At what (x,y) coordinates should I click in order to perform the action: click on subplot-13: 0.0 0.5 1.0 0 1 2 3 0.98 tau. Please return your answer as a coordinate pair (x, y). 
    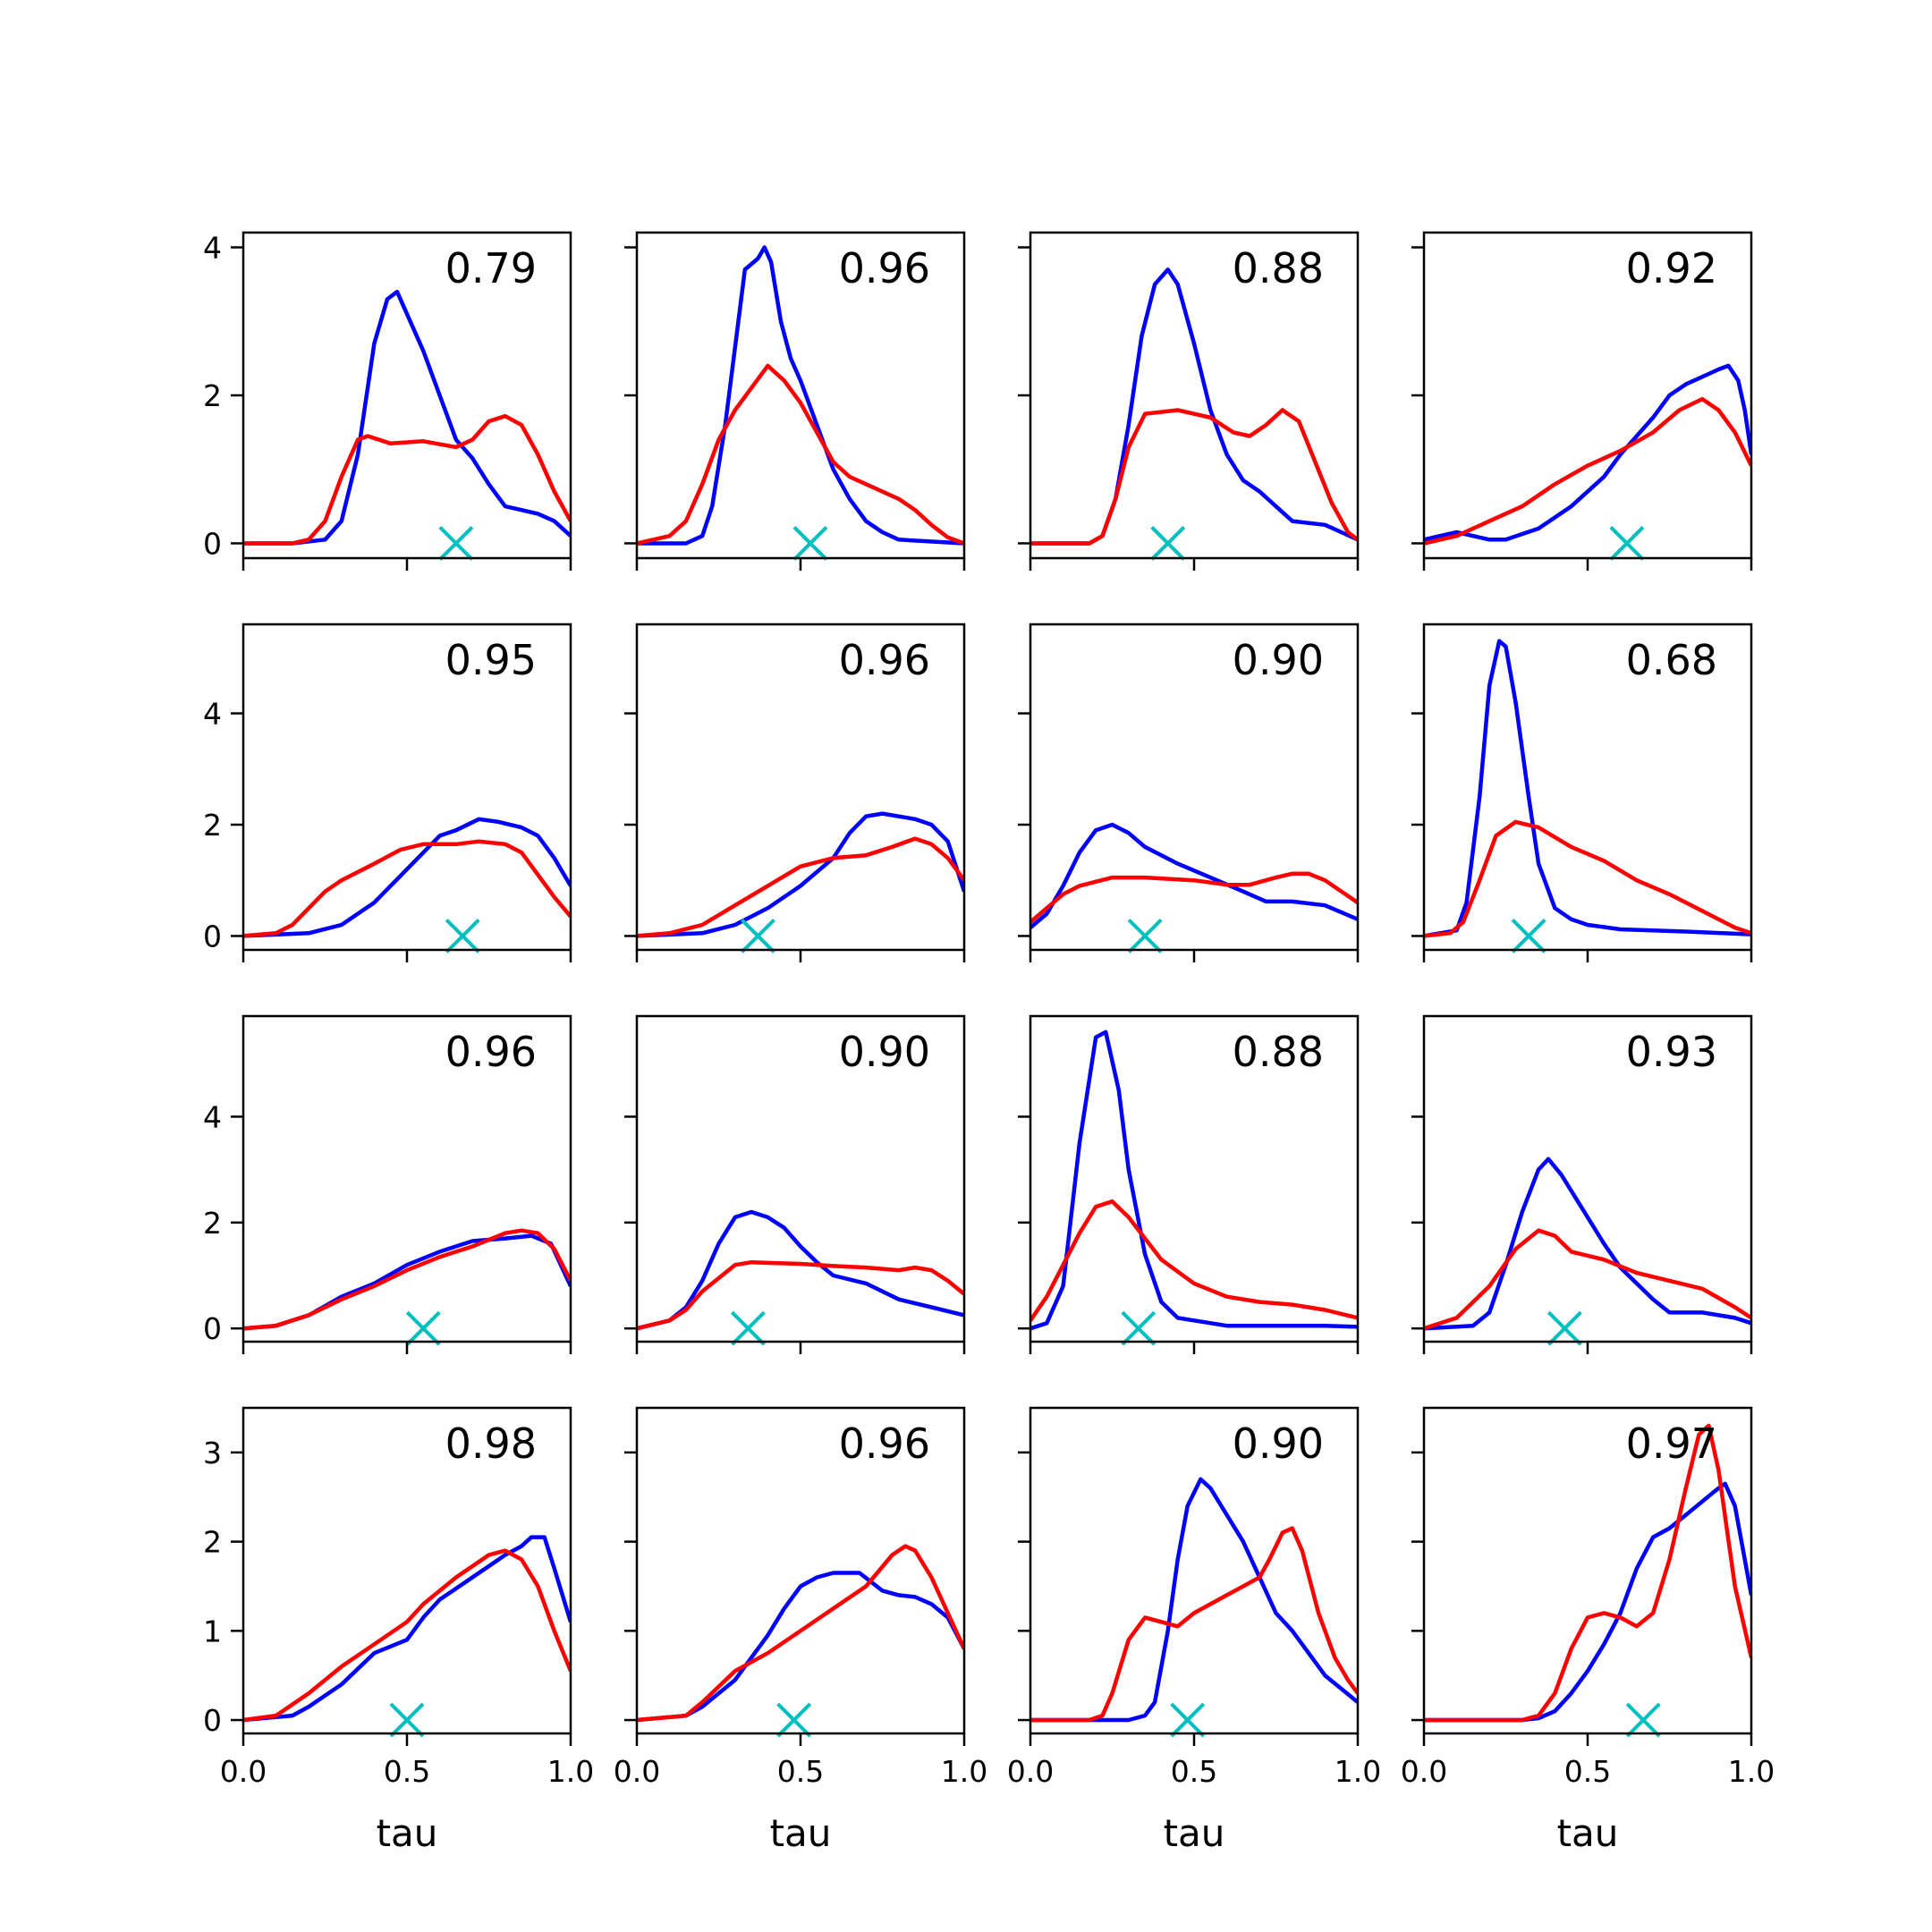
    Looking at the image, I should click on (398, 1630).